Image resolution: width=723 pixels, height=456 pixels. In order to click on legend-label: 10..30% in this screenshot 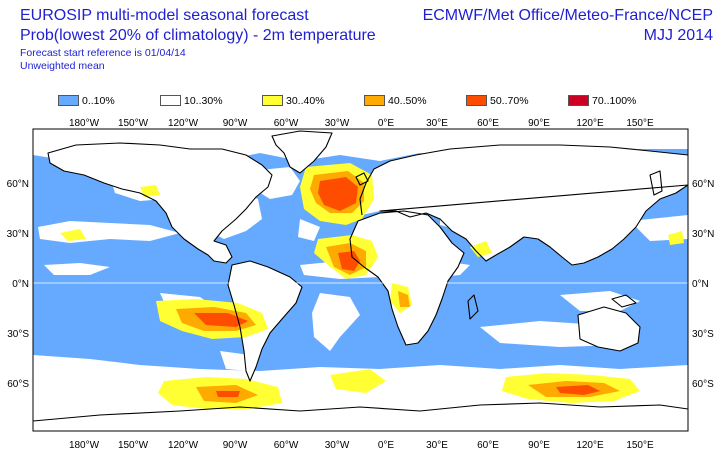, I will do `click(203, 101)`.